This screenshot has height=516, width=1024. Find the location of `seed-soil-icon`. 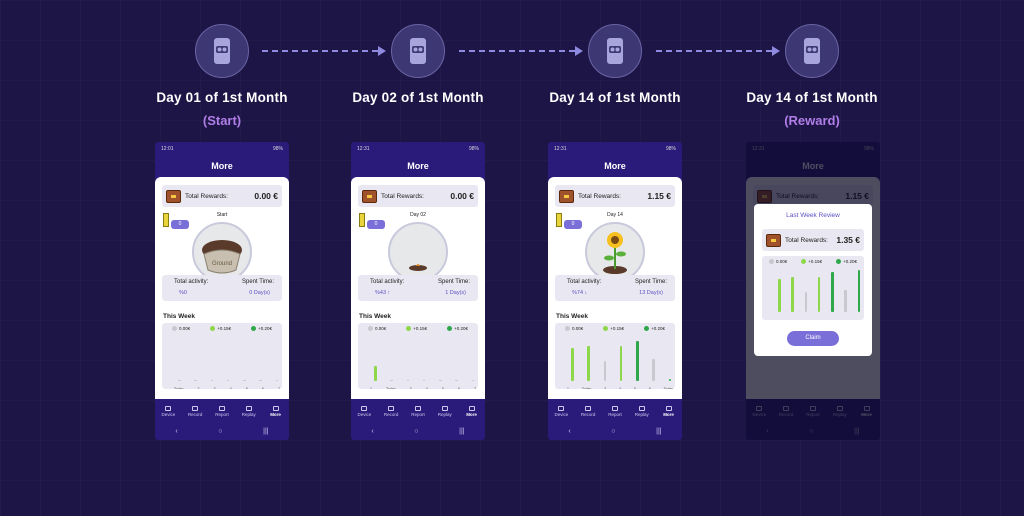

seed-soil-icon is located at coordinates (418, 267).